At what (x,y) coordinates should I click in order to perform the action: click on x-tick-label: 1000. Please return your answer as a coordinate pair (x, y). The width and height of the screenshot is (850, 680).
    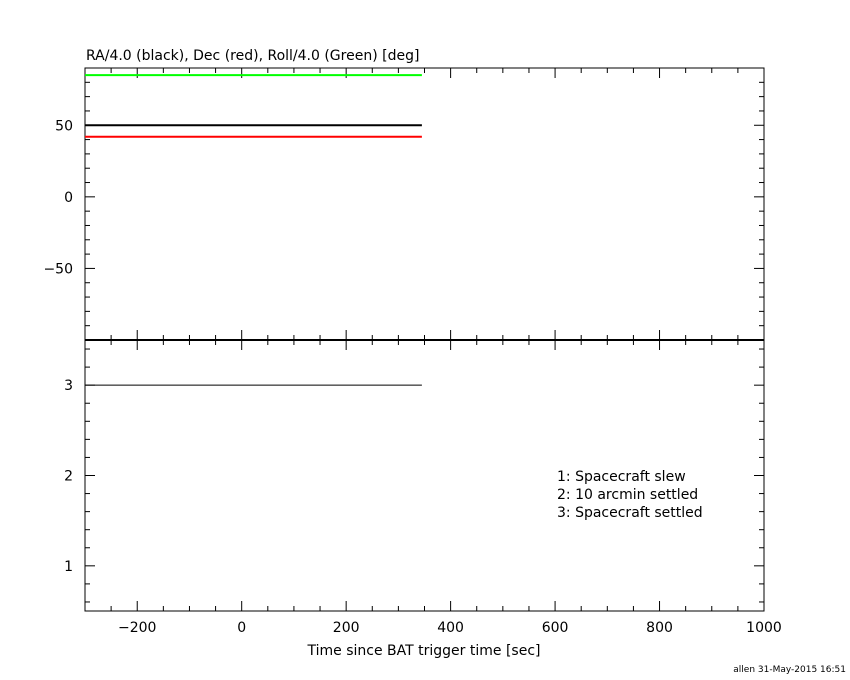
    Looking at the image, I should click on (764, 628).